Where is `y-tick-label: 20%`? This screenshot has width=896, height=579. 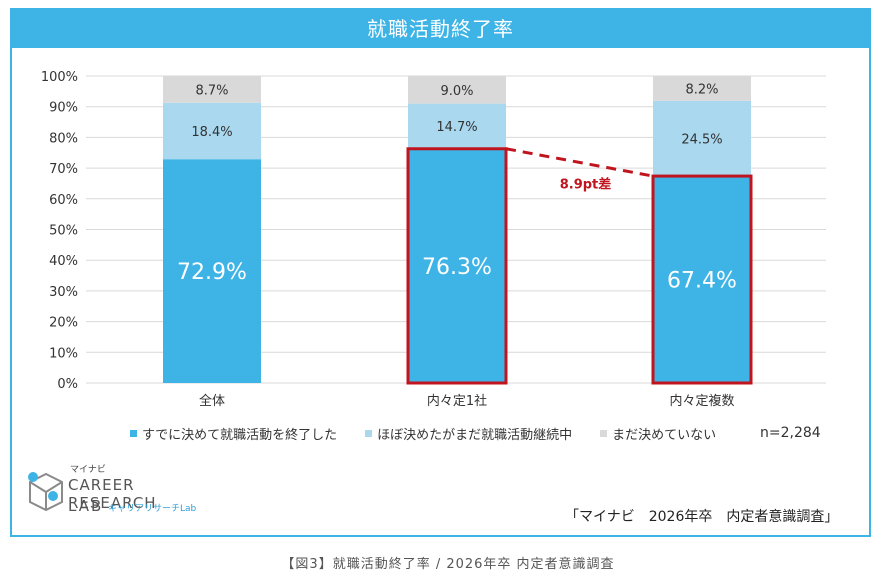 y-tick-label: 20% is located at coordinates (63, 323).